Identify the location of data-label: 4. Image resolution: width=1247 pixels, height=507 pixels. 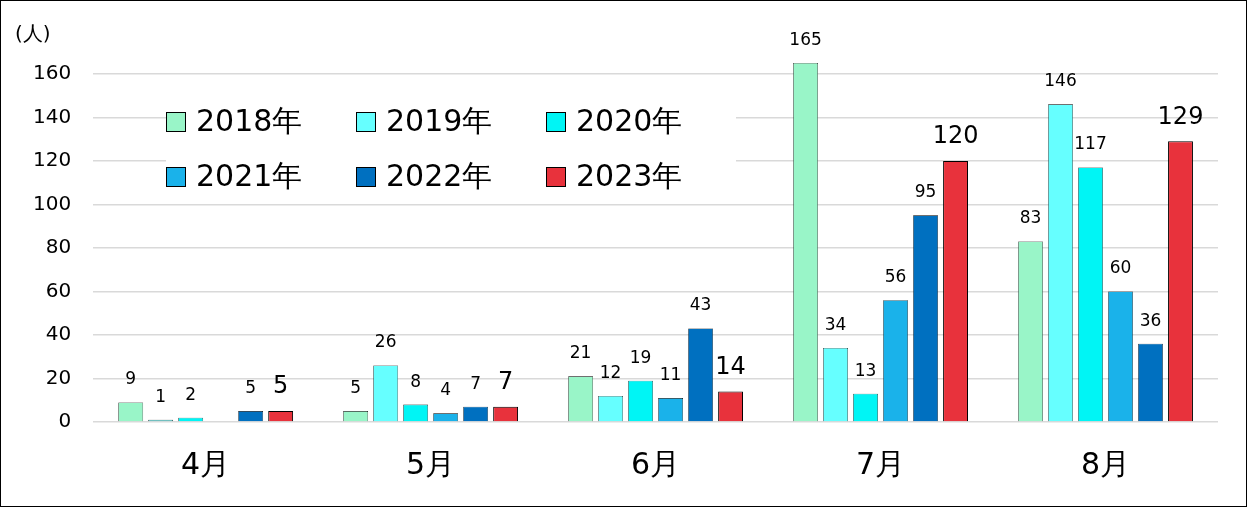
(446, 389).